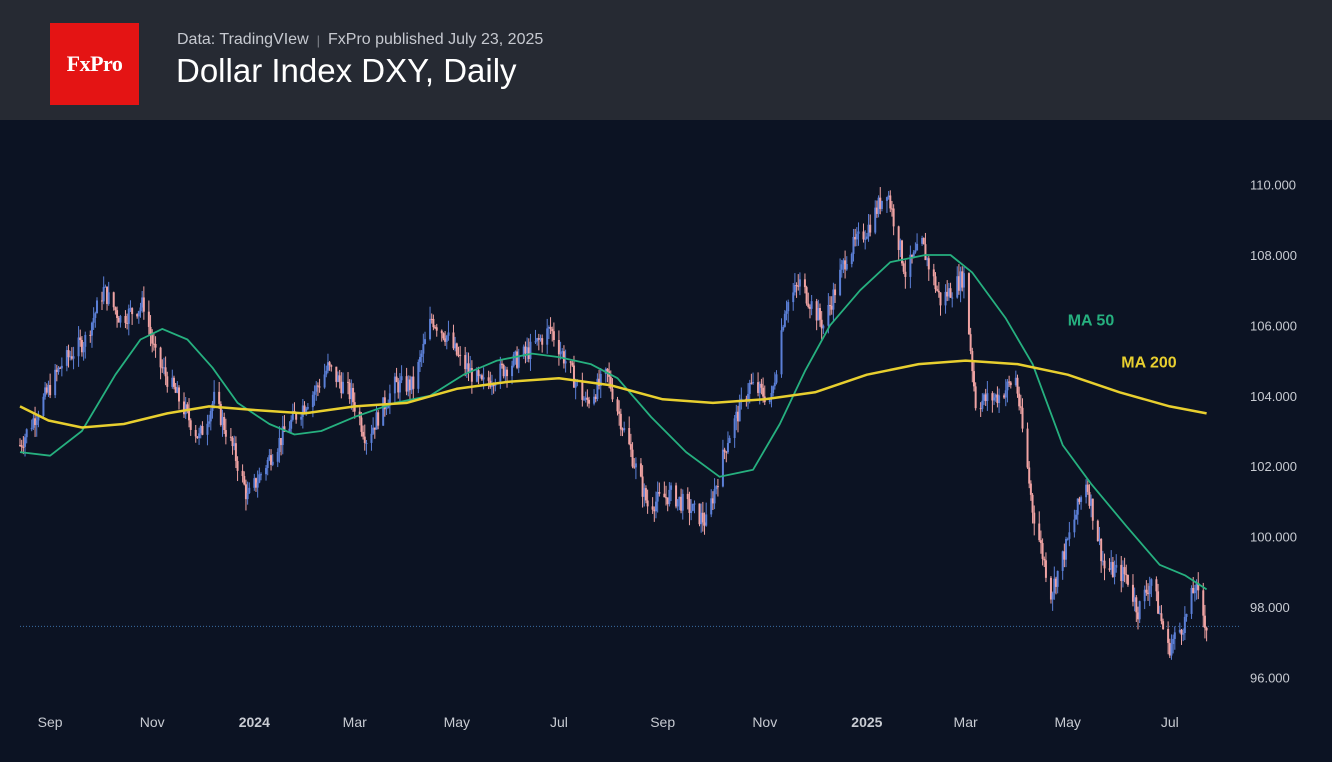  I want to click on x-tick-label: 2025, so click(866, 722).